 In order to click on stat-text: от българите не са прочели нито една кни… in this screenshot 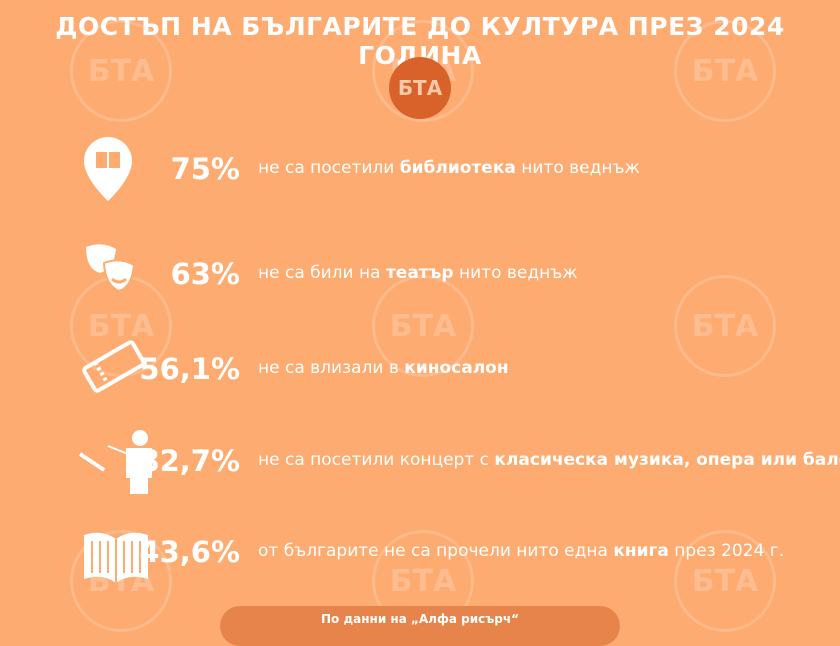, I will do `click(521, 551)`.